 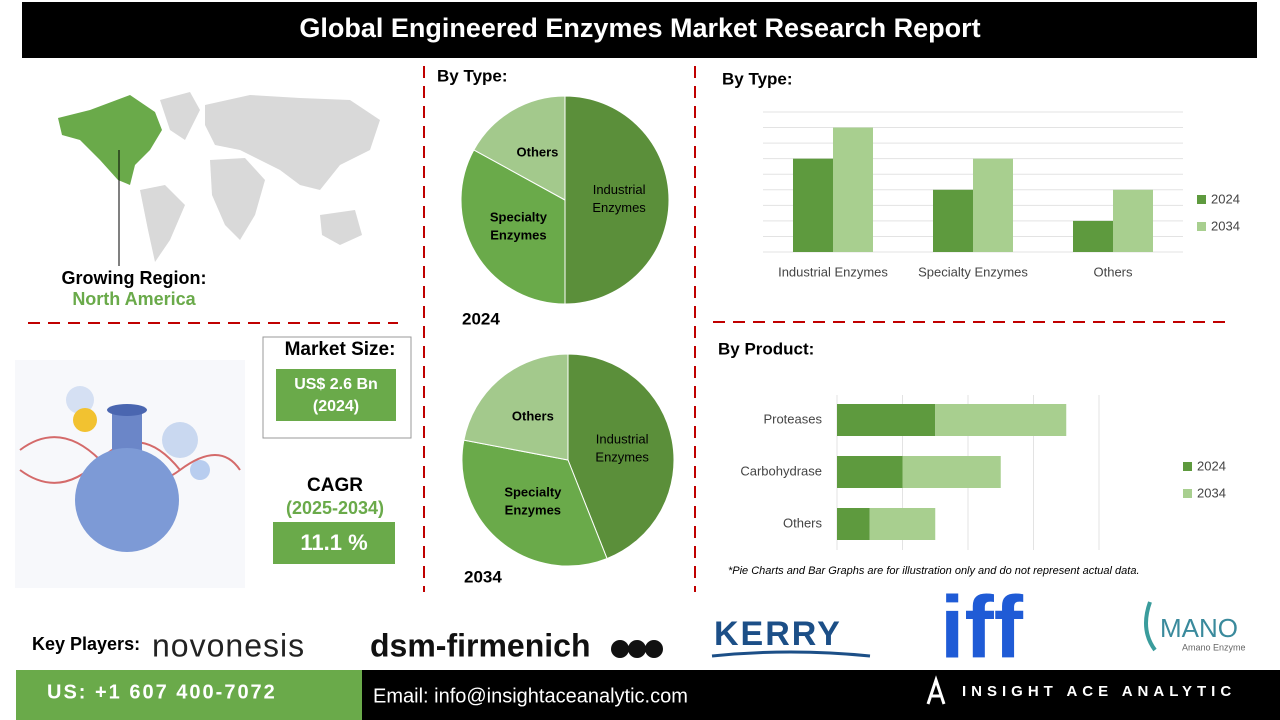 I want to click on x-tick-label: Others, so click(x=1113, y=271).